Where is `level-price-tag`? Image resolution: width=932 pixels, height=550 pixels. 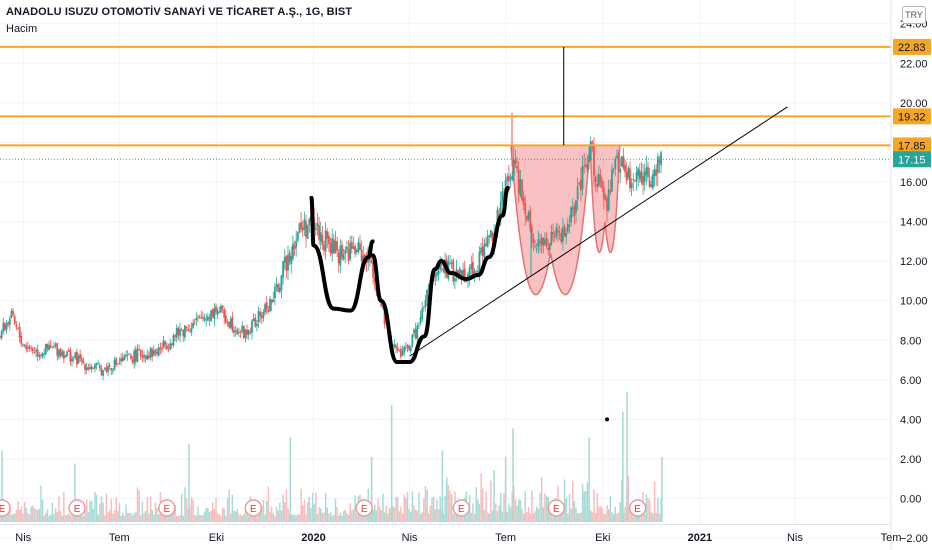
level-price-tag is located at coordinates (912, 116).